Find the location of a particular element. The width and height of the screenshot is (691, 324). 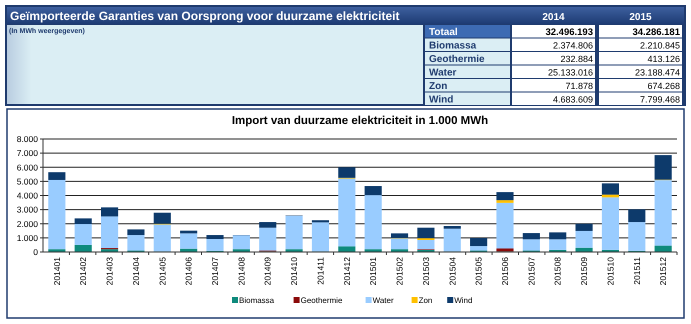

x-tick-label: 201507 is located at coordinates (531, 271).